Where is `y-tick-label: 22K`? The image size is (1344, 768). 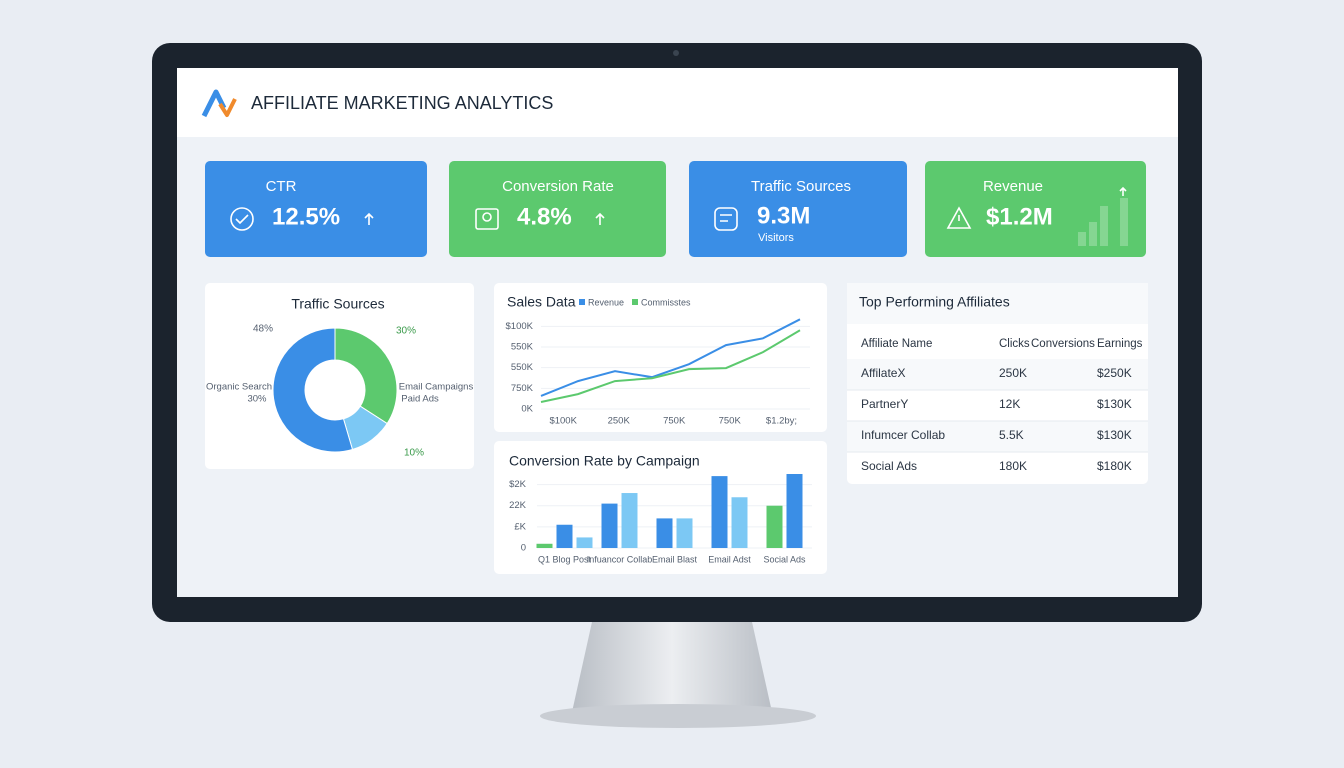 y-tick-label: 22K is located at coordinates (518, 505).